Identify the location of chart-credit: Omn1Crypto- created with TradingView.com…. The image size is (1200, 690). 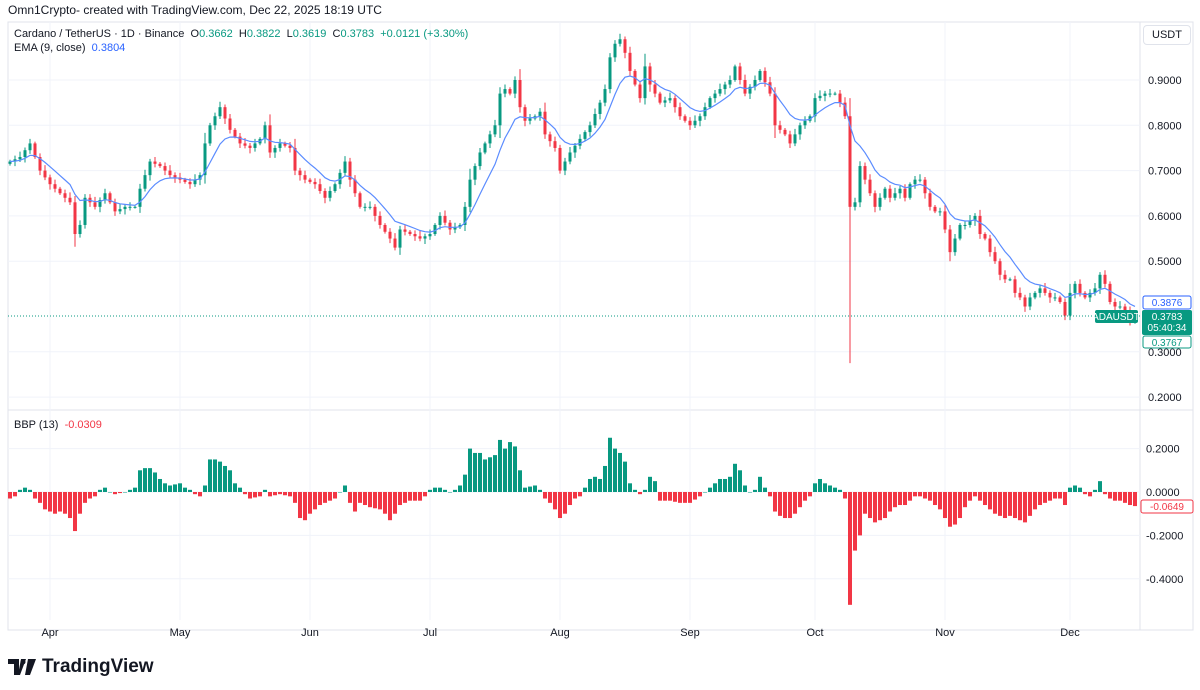
(195, 10).